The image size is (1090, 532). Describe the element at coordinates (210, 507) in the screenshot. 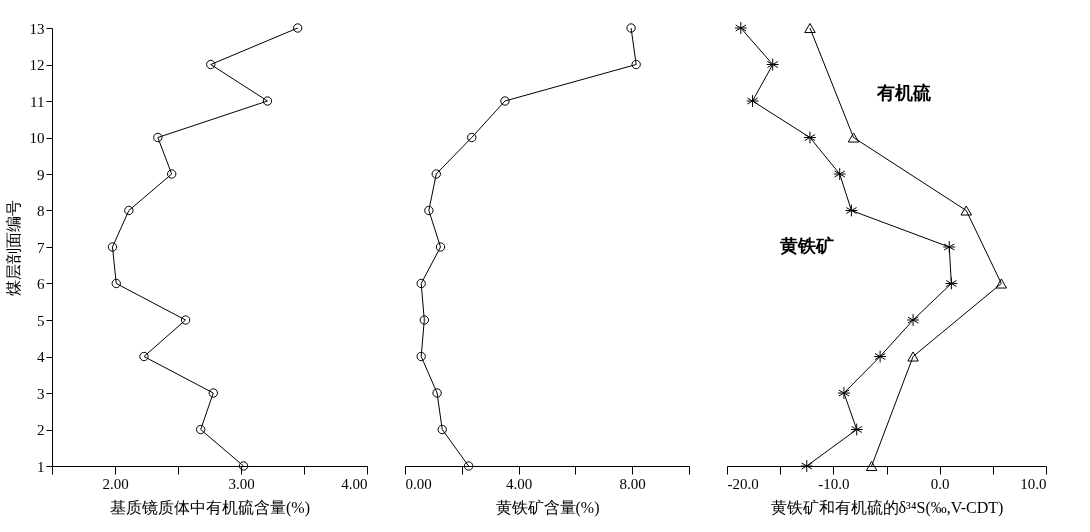

I see `x-axis-title: 基质镜质体中有机硫含量(%)` at that location.